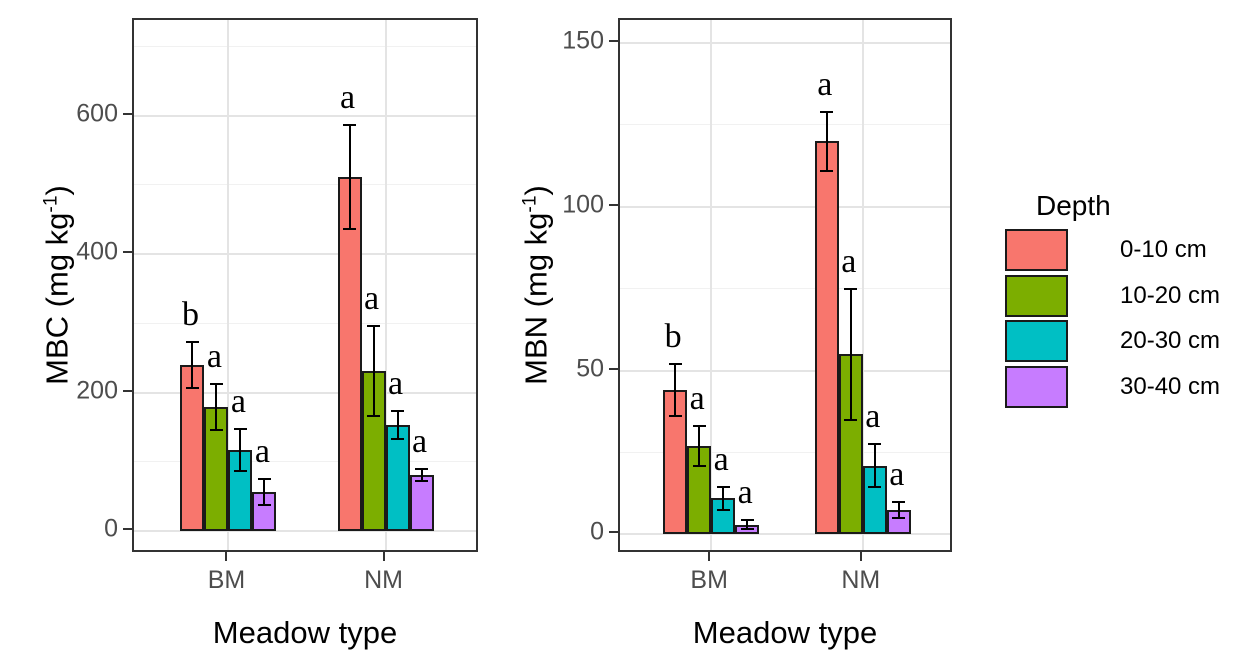  What do you see at coordinates (1170, 341) in the screenshot?
I see `legend-label-20-30cm: 20-30 cm` at bounding box center [1170, 341].